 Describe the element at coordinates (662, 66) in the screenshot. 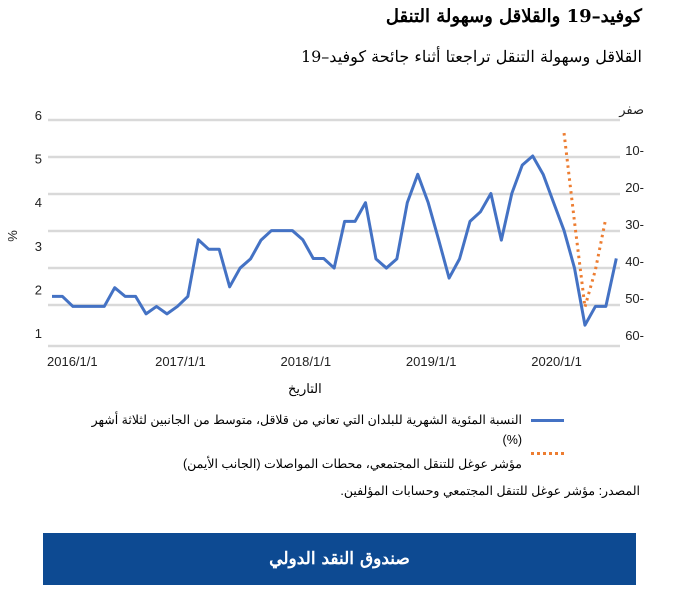

I see `y-axis-right-label: % من الانحراف عن الخط الأساسي` at that location.